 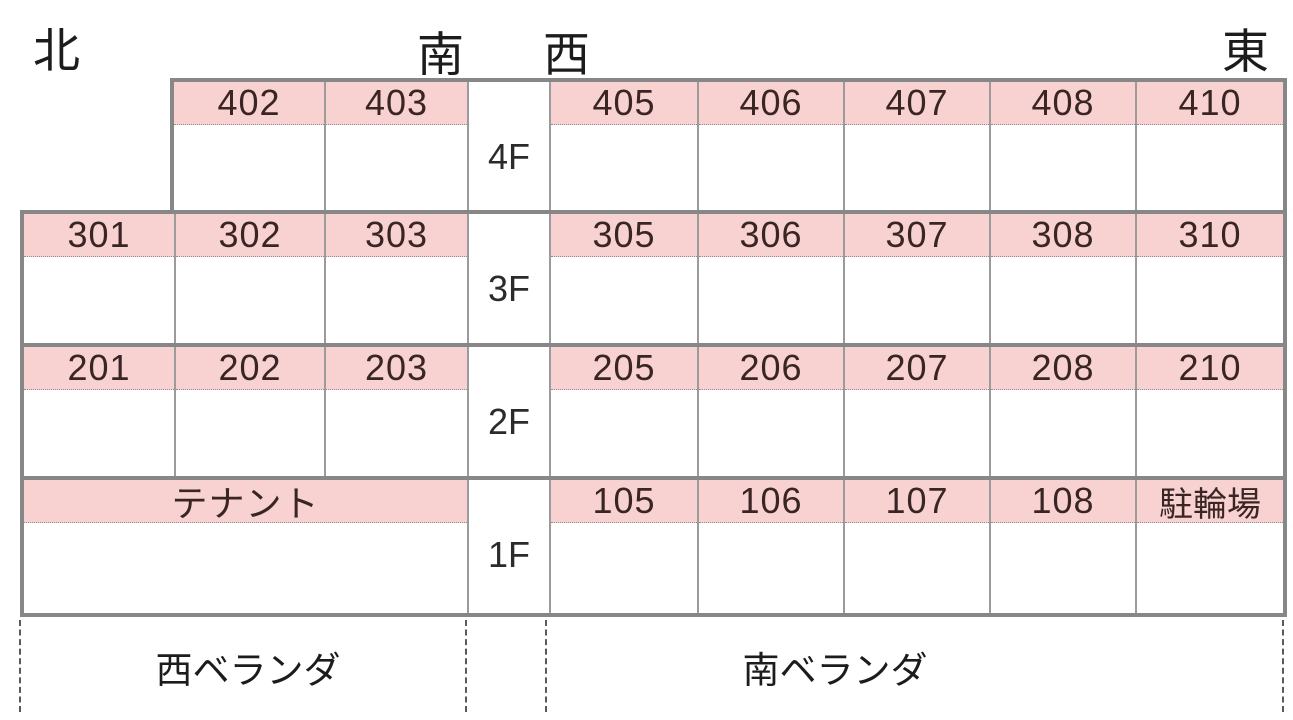 I want to click on cell-room-201: 201, so click(x=99, y=411).